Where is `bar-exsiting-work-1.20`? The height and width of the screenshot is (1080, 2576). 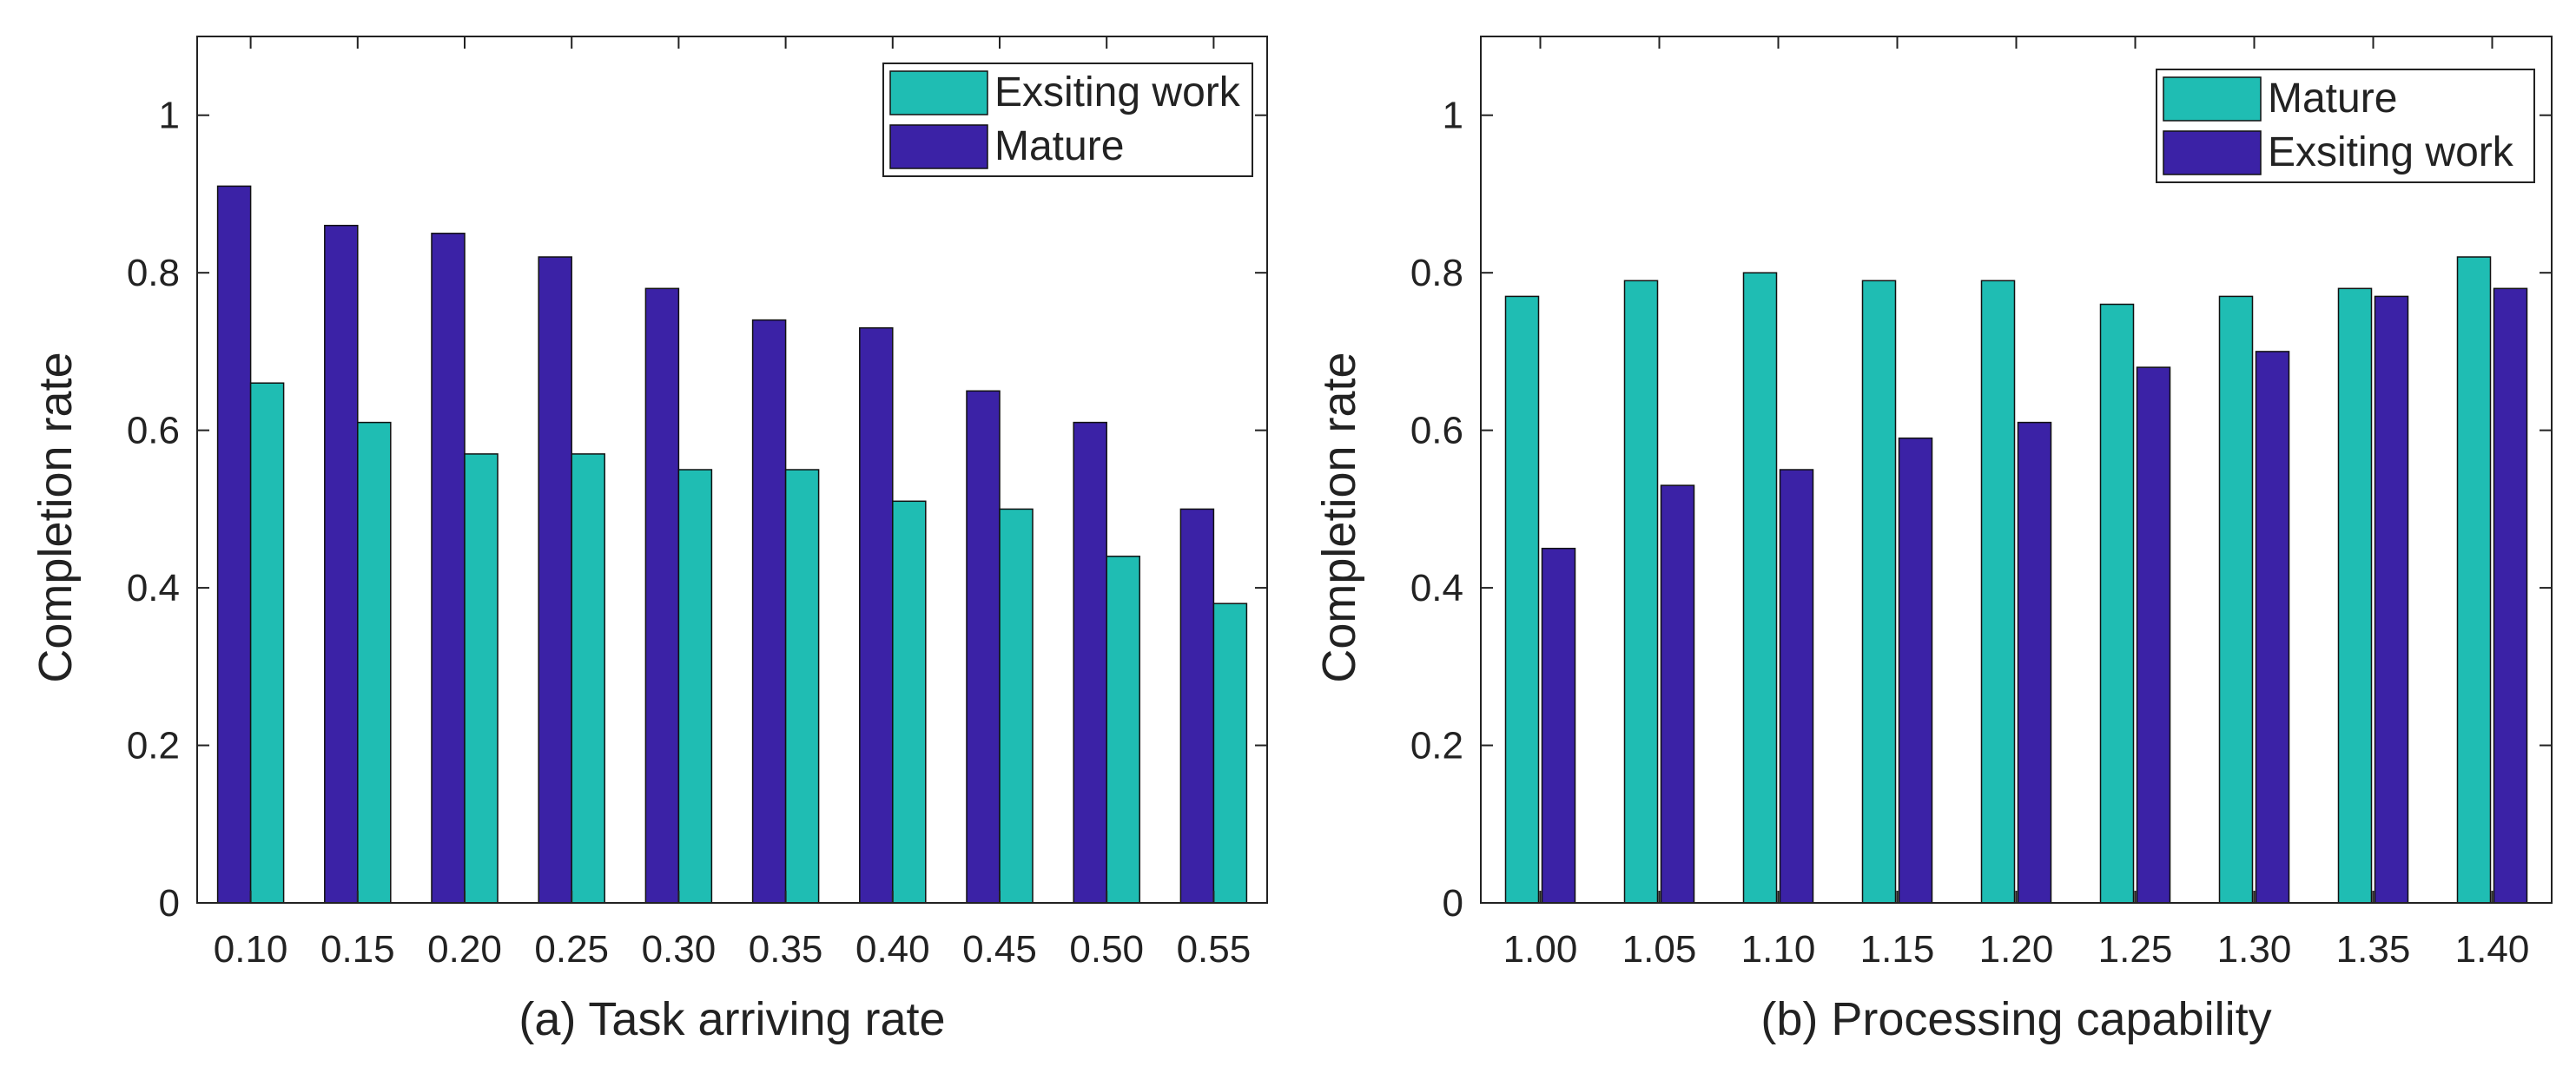 bar-exsiting-work-1.20 is located at coordinates (2035, 662).